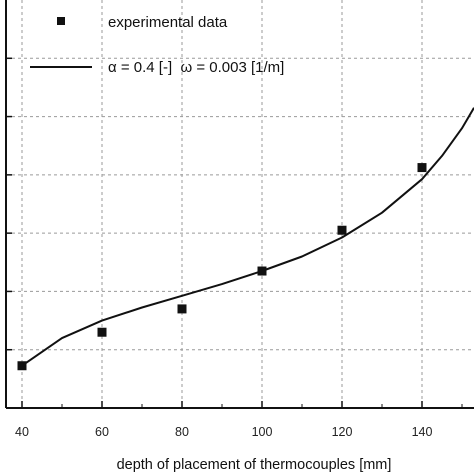  I want to click on legend-label-model: α = 0.4 [-] ω = 0.003 [1/m], so click(196, 67).